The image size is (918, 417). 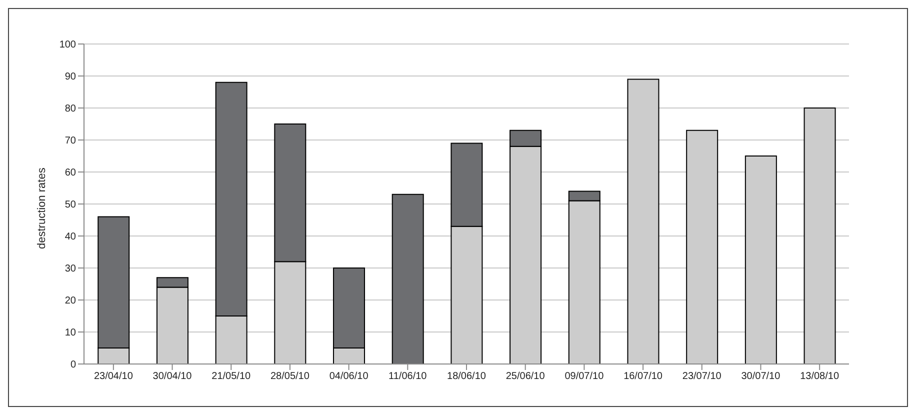 I want to click on x-tick-label: 30/07/10, so click(x=761, y=376).